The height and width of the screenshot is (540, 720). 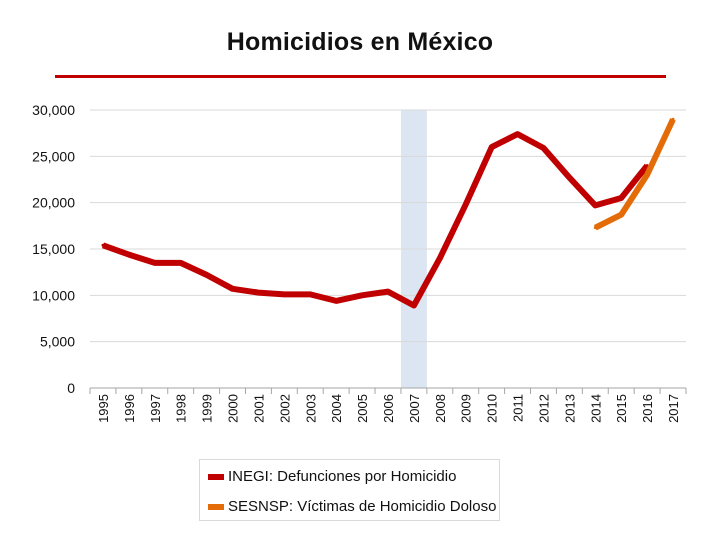 I want to click on data-point-1-2017, so click(x=673, y=119).